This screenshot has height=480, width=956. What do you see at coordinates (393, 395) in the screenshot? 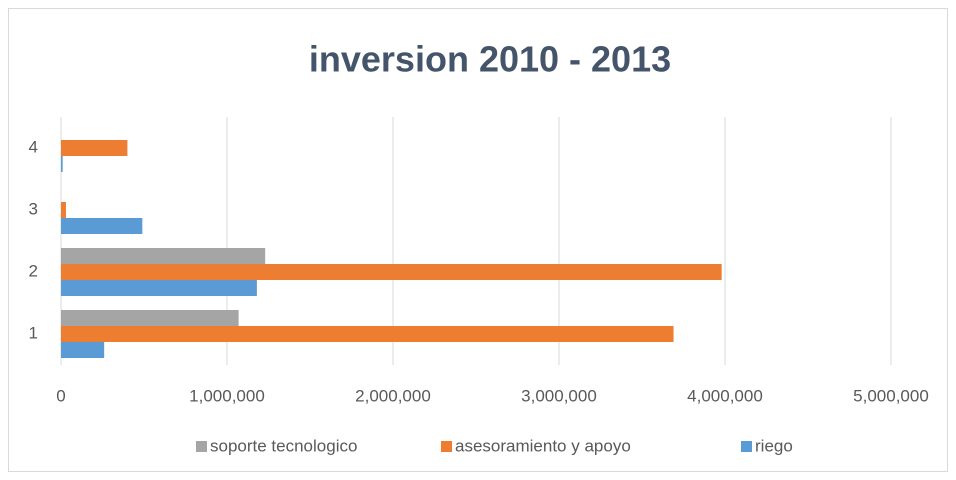
I see `x-tick-label: 2,000,000` at bounding box center [393, 395].